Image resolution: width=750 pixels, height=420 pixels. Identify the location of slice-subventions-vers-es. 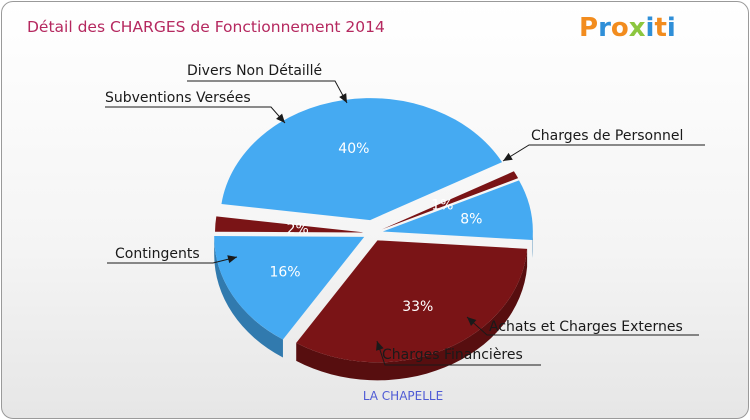
(450, 200).